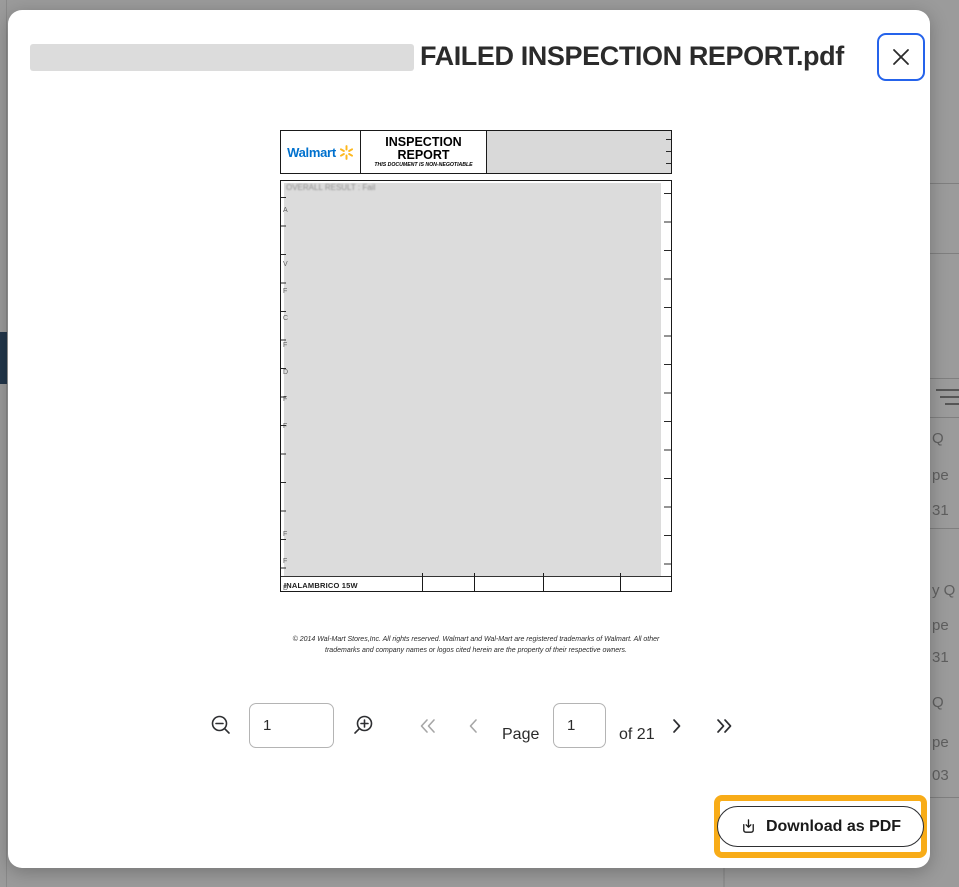 The width and height of the screenshot is (959, 887). What do you see at coordinates (321, 585) in the screenshot?
I see `pdf-bottom-row-text: INALAMBRICO 15W` at bounding box center [321, 585].